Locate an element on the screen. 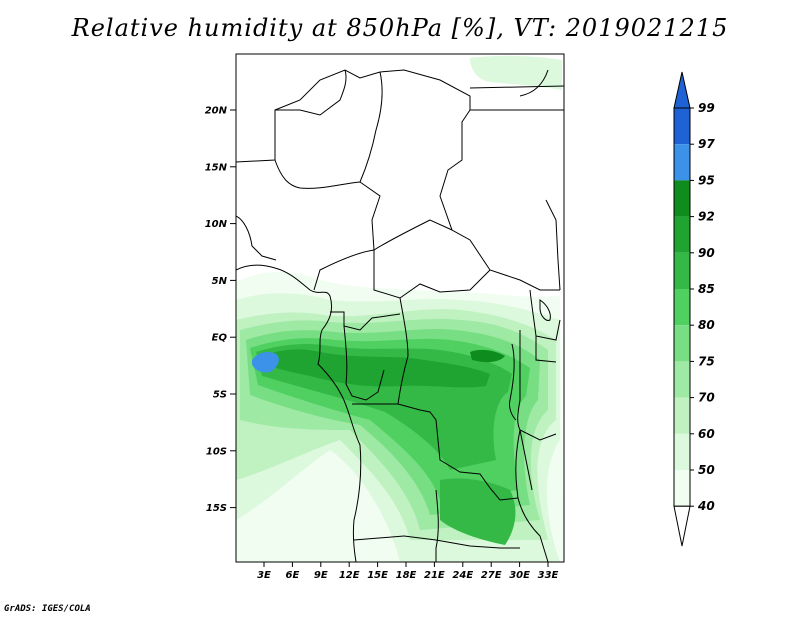  lon-label: 15E is located at coordinates (377, 575).